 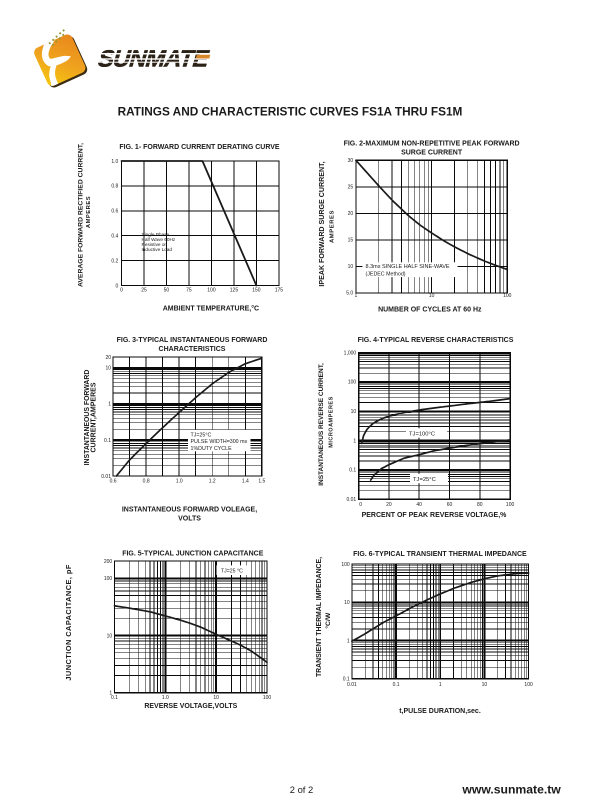 What do you see at coordinates (331, 422) in the screenshot?
I see `svg-text: MICROAMPERES` at bounding box center [331, 422].